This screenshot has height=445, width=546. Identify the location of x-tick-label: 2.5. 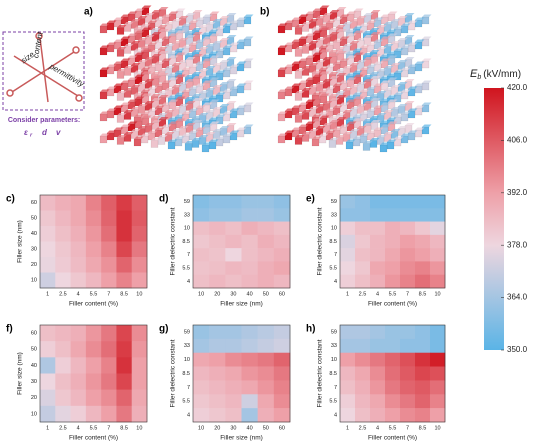
(63, 428).